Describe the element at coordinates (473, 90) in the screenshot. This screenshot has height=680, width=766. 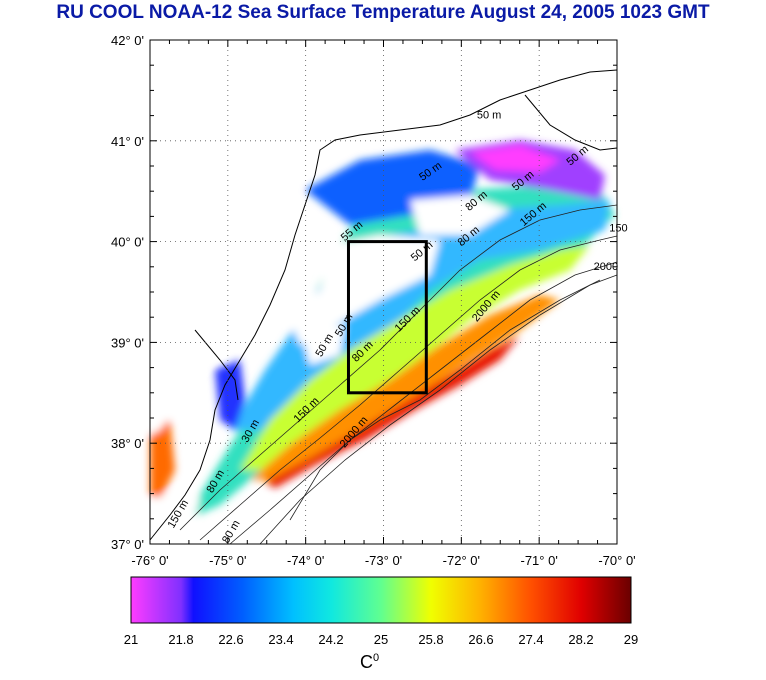
I see `land-longisland` at that location.